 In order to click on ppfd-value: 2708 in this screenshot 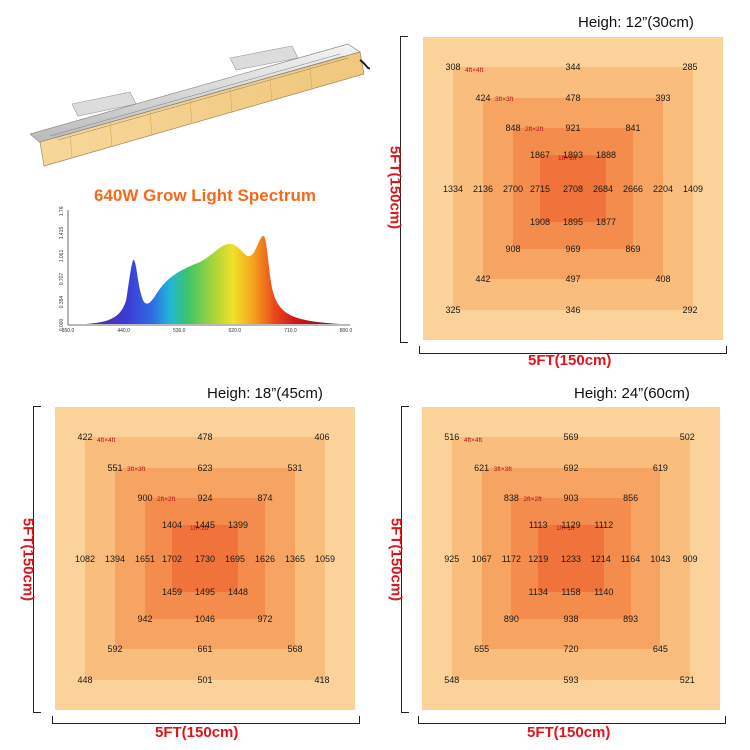, I will do `click(573, 188)`.